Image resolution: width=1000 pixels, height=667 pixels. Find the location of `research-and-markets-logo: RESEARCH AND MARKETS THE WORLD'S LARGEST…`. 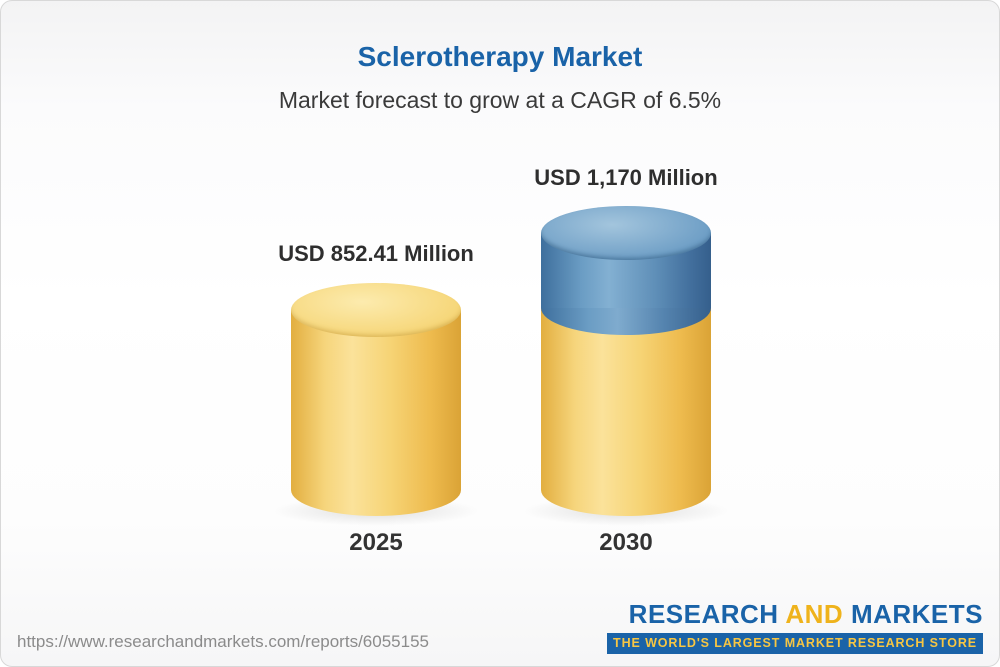

research-and-markets-logo: RESEARCH AND MARKETS THE WORLD'S LARGEST… is located at coordinates (795, 626).